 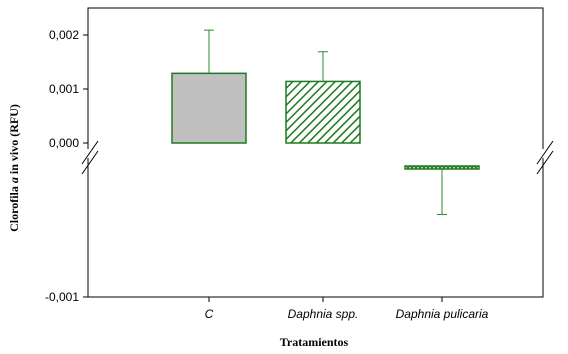 I want to click on y-axis-title: Clorofila a in vivo (RFU), so click(x=14, y=168).